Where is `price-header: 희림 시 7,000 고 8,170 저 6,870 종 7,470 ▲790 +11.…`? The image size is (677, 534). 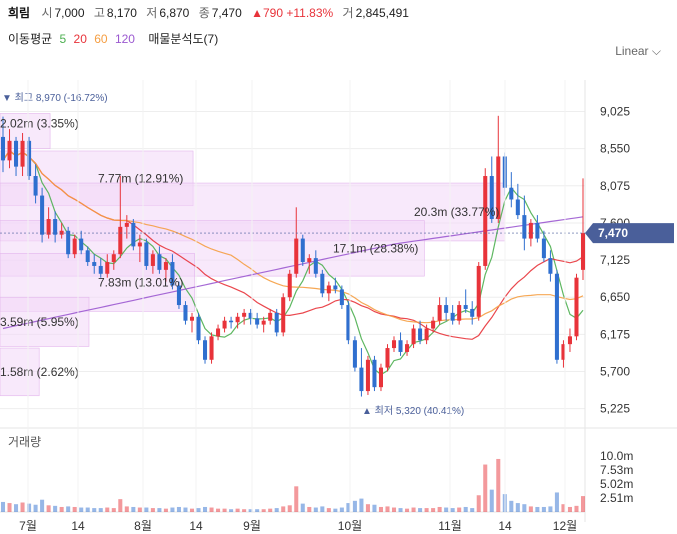 price-header: 희림 시 7,000 고 8,170 저 6,870 종 7,470 ▲790 +11.… is located at coordinates (211, 12).